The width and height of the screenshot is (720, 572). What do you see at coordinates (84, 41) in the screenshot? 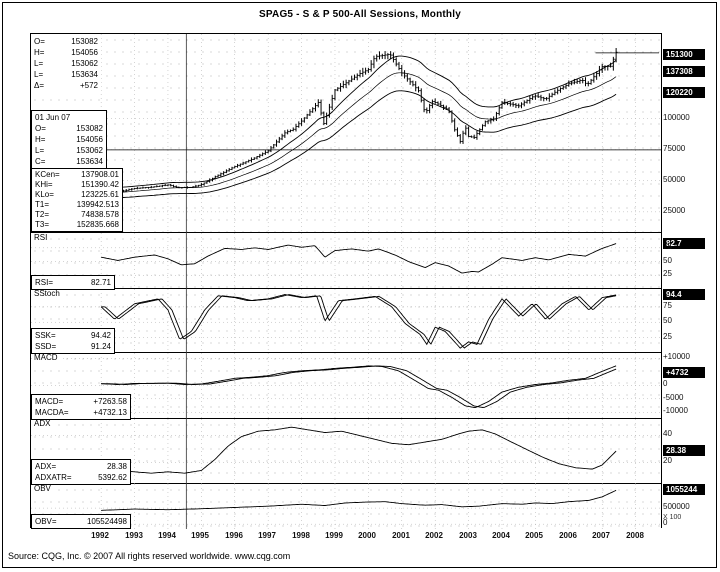
I see `value-number: 153082` at bounding box center [84, 41].